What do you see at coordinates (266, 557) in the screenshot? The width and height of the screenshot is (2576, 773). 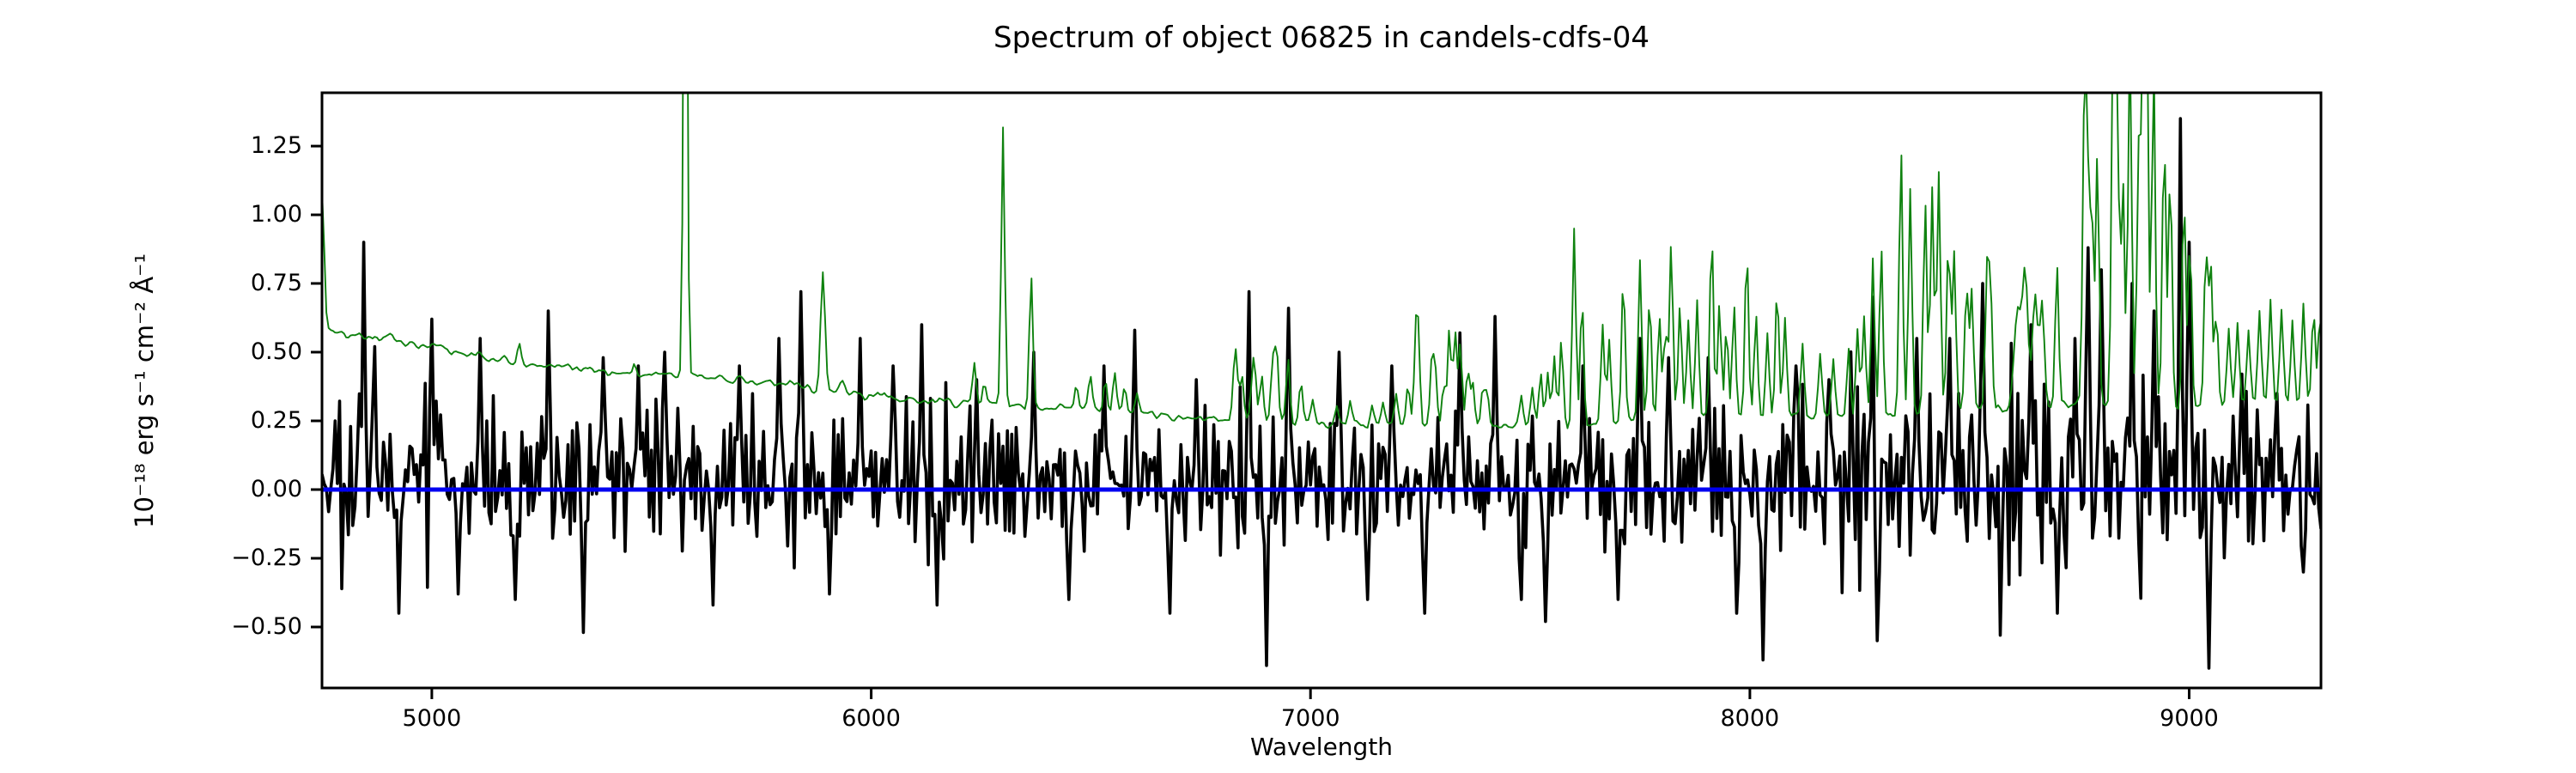 I see `y-tick-label: −0.25` at bounding box center [266, 557].